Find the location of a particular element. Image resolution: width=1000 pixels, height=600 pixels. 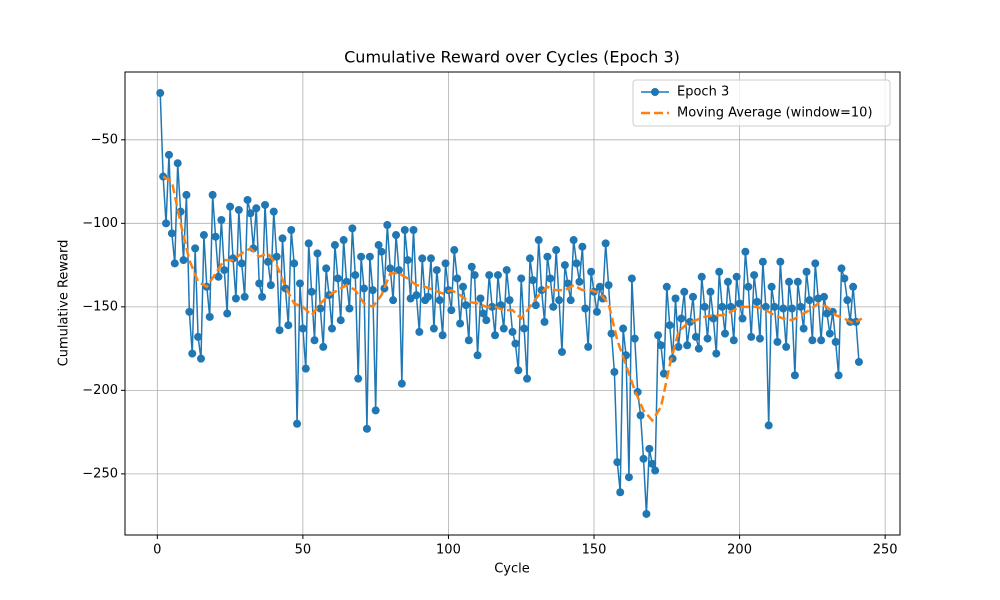

y-tick-label: −100 is located at coordinates (100, 223).